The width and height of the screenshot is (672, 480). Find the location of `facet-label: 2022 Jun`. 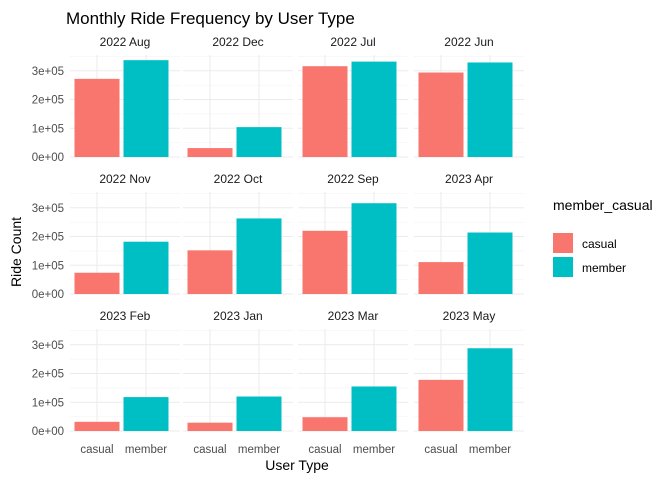

facet-label: 2022 Jun is located at coordinates (468, 42).